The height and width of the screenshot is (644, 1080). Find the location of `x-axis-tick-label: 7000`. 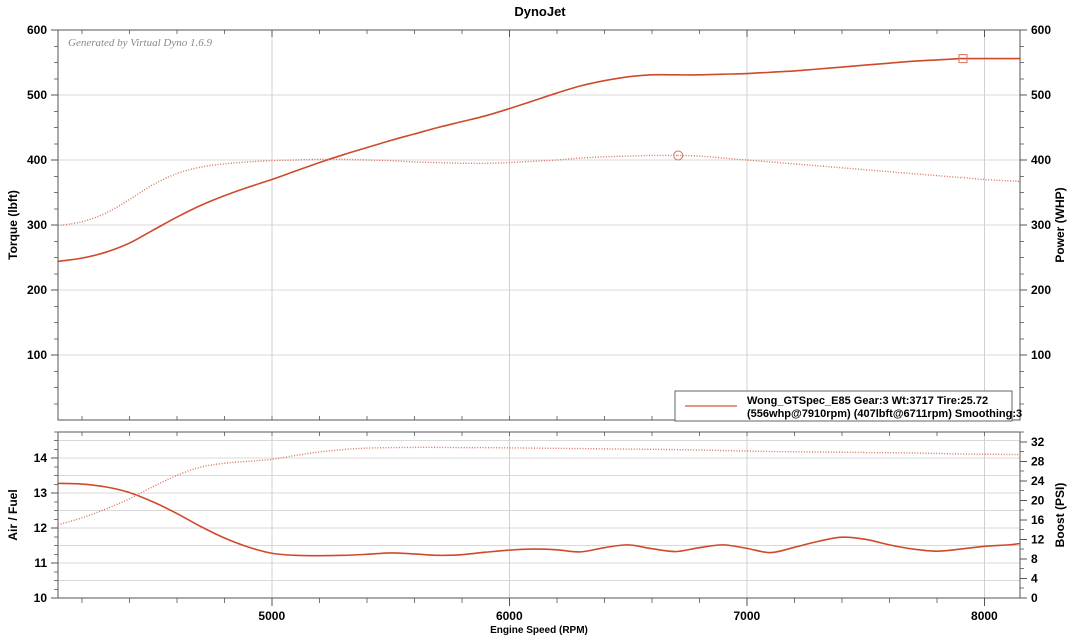

x-axis-tick-label: 7000 is located at coordinates (746, 616).